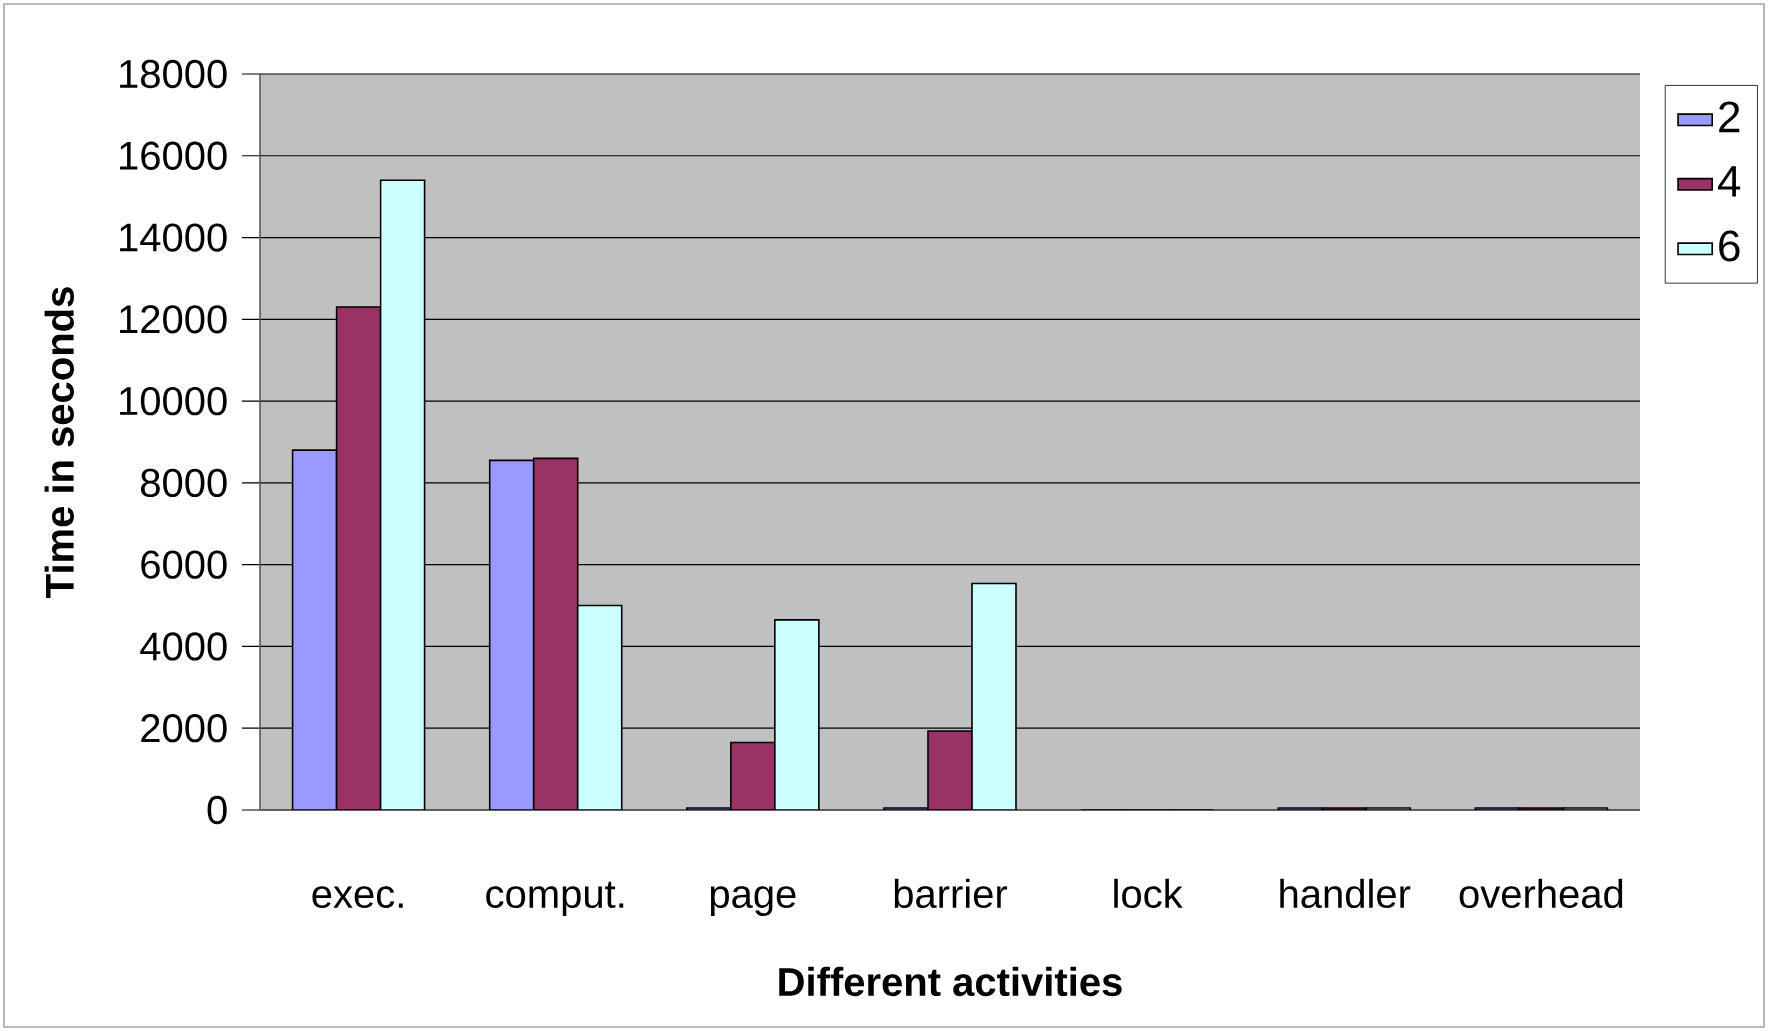 This screenshot has width=1768, height=1031. Describe the element at coordinates (950, 981) in the screenshot. I see `x-axis-title: Different activities` at that location.